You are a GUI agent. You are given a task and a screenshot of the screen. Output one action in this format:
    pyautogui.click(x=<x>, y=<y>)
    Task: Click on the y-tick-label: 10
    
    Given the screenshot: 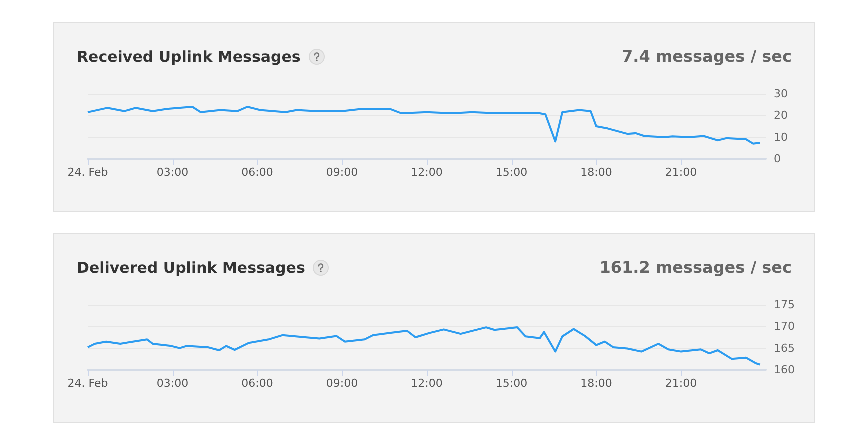 What is the action you would take?
    pyautogui.click(x=781, y=137)
    